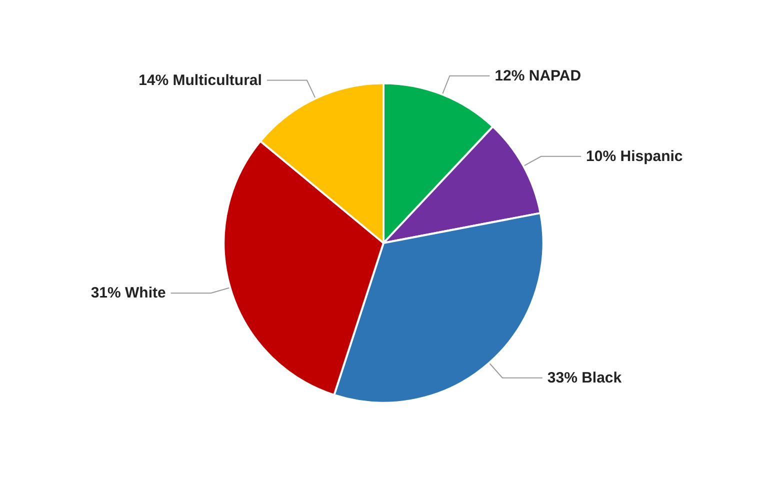  I want to click on slice-label: 31% White, so click(128, 293).